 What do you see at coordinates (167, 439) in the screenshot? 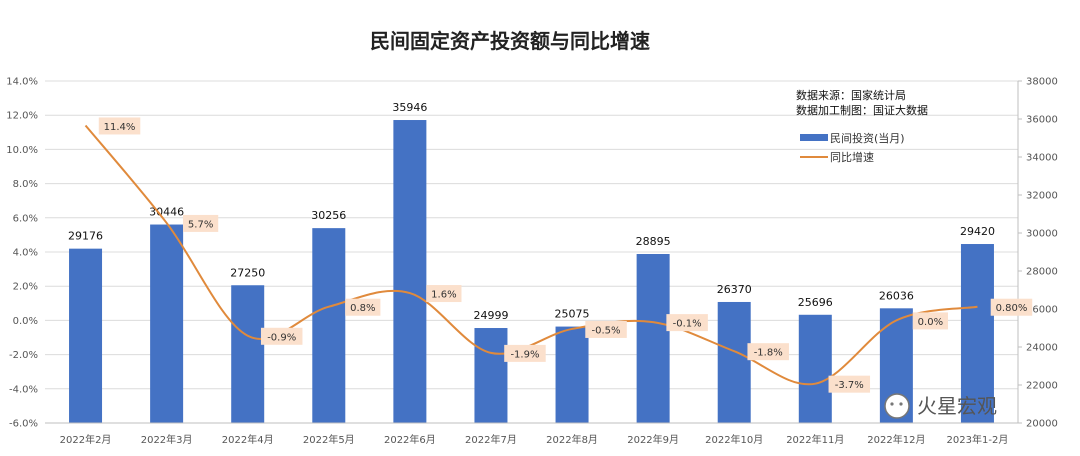
I see `x-tick-label: 2022年3月` at bounding box center [167, 439].